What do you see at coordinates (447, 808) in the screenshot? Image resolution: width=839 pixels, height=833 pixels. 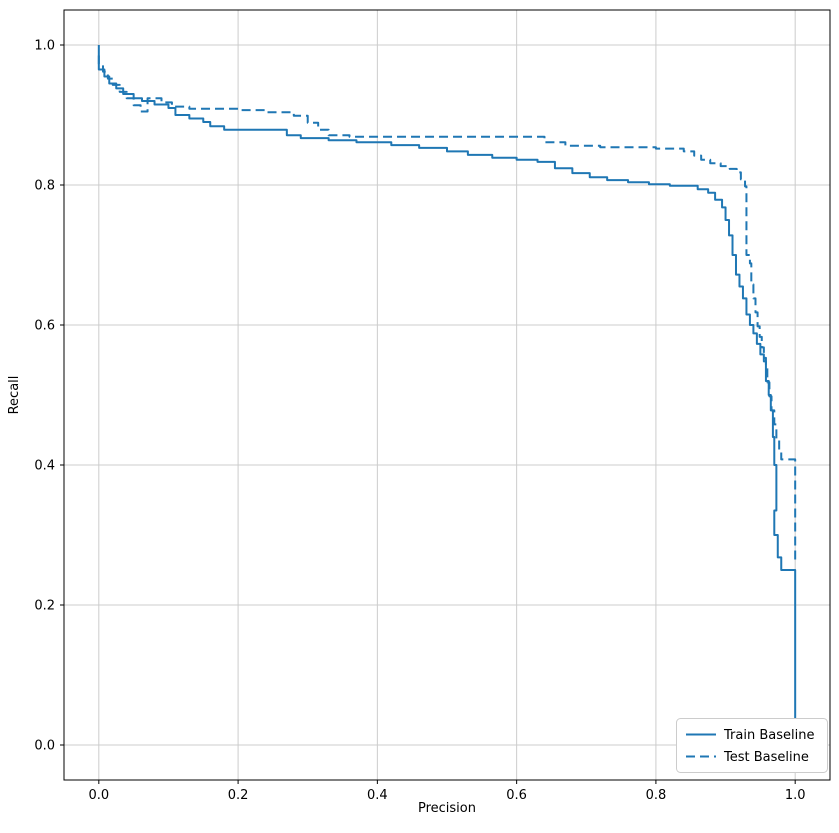 I see `x-axis-label: Precision` at bounding box center [447, 808].